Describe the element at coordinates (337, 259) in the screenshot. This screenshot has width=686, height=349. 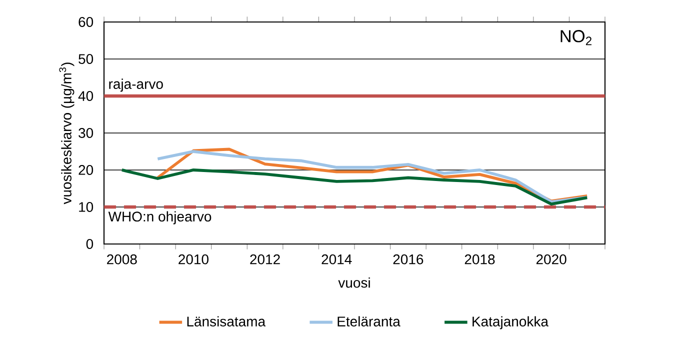
I see `x-tick-label: 2014` at that location.